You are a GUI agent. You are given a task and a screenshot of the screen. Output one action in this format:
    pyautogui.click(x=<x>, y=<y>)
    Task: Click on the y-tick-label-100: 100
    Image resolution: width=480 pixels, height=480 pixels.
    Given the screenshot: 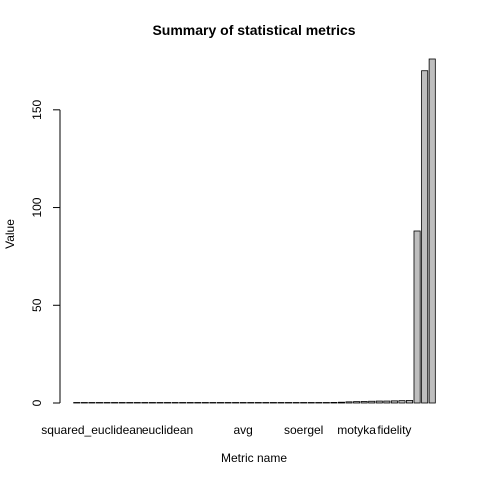 What is the action you would take?
    pyautogui.click(x=37, y=207)
    